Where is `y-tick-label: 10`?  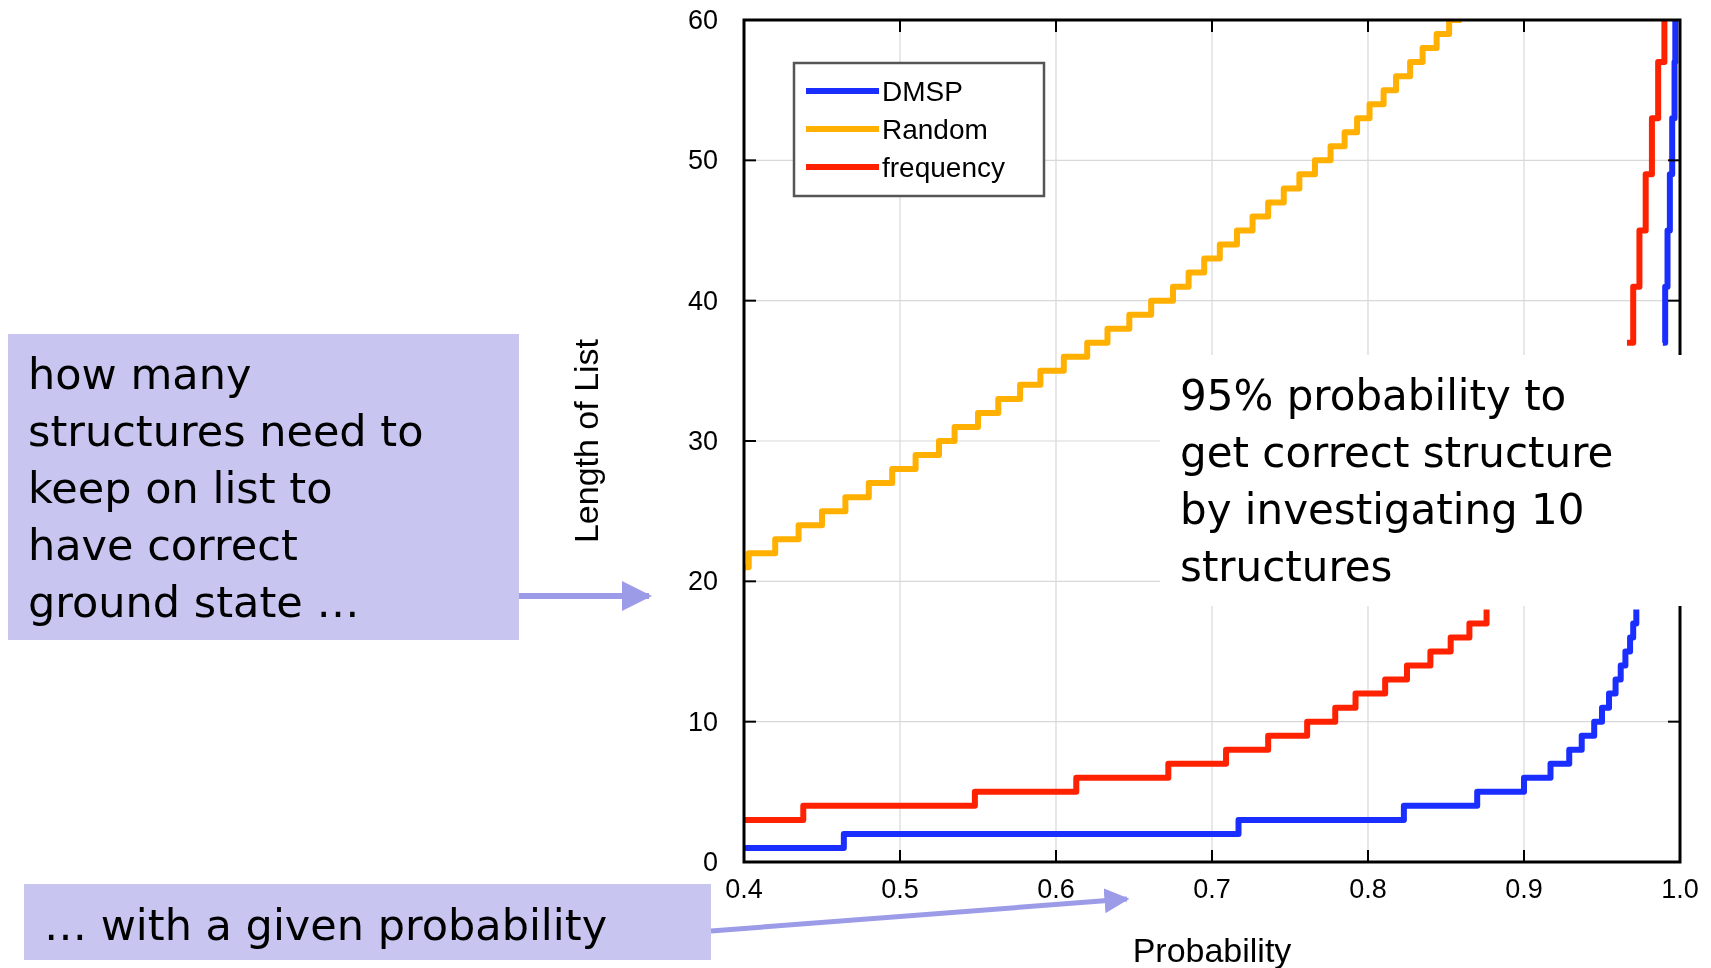 y-tick-label: 10 is located at coordinates (702, 721).